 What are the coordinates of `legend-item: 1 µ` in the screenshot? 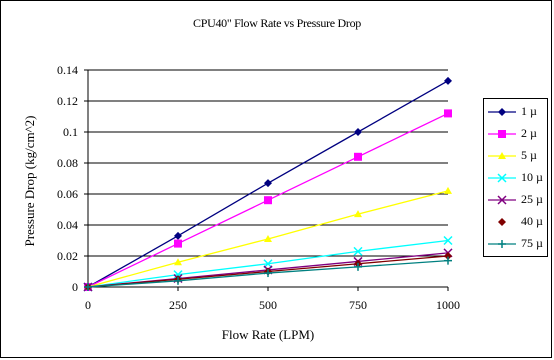 It's located at (516, 112).